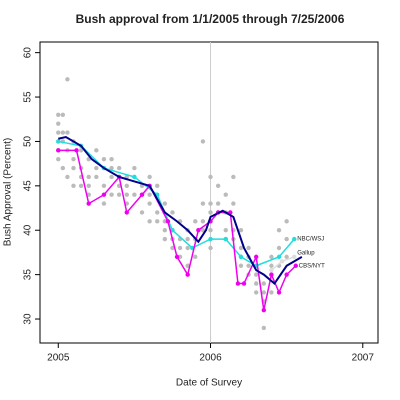 The image size is (400, 400). What do you see at coordinates (28, 97) in the screenshot?
I see `y-tick-label: 55` at bounding box center [28, 97].